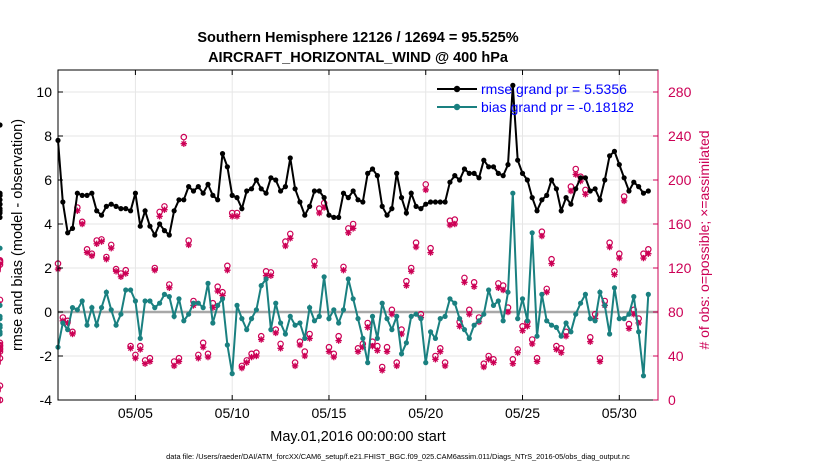  I want to click on x-tick-label: 05/20, so click(425, 413).